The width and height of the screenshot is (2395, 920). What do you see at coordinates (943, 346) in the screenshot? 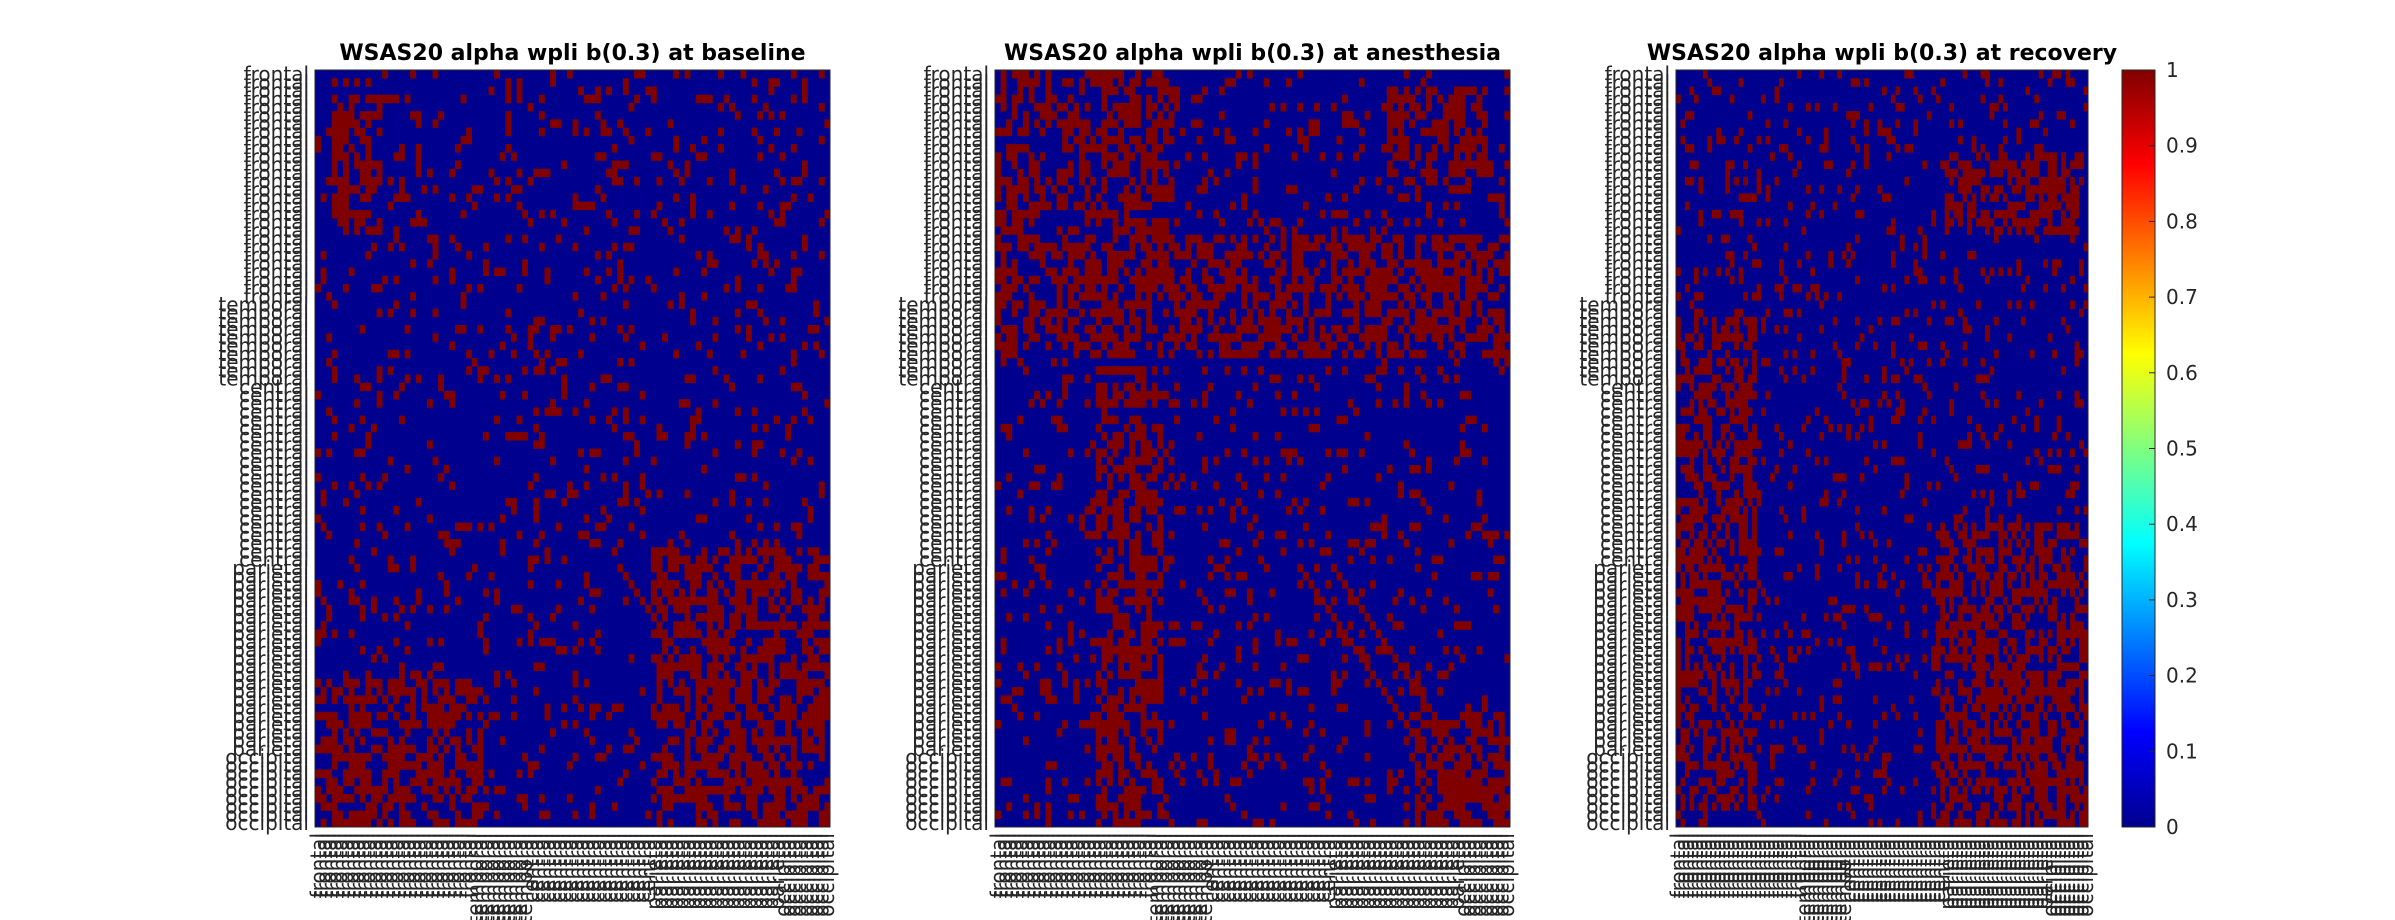
I see `y-tick-label: temporal` at bounding box center [943, 346].